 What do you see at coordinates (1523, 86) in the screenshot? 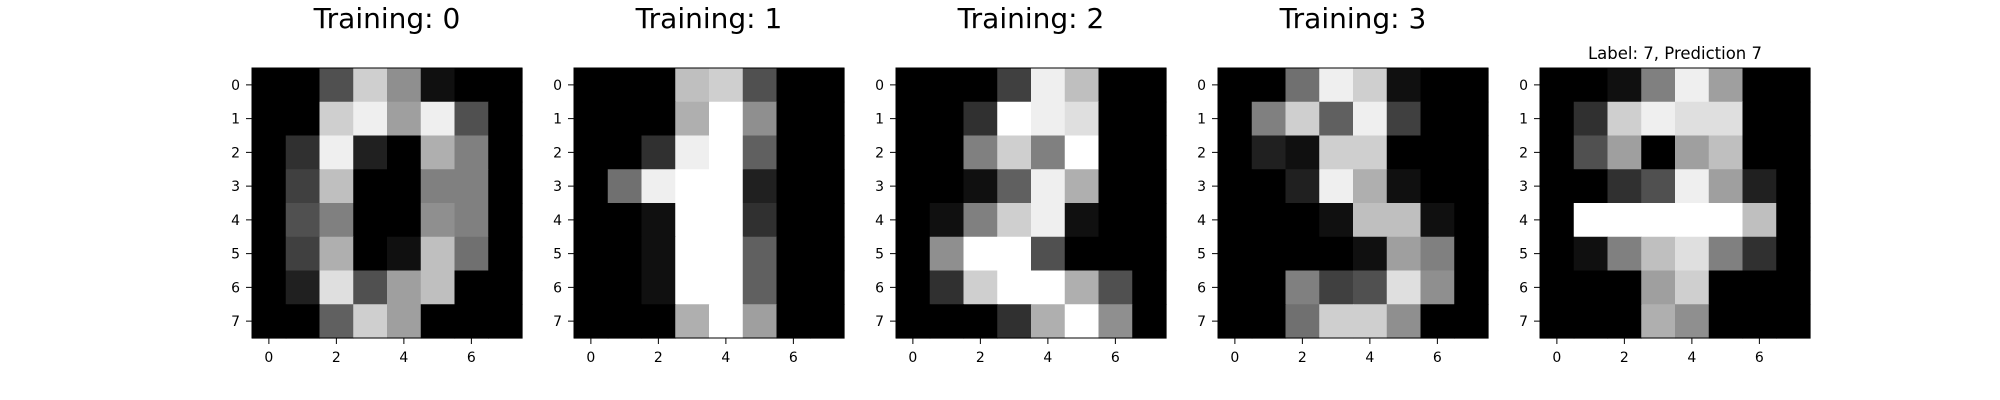
I see `y-tick-label: 0` at bounding box center [1523, 86].